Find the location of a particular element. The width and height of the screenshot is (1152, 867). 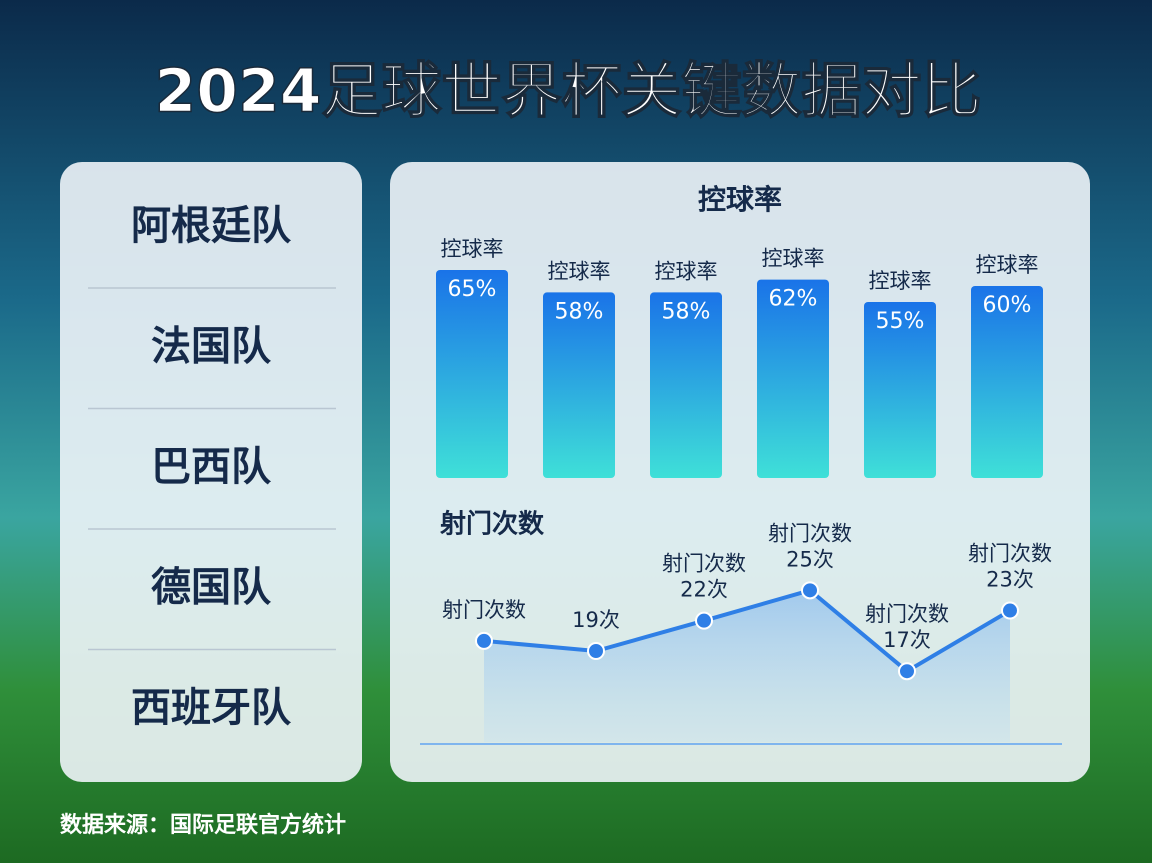

chart-title: 控球率 is located at coordinates (740, 199).